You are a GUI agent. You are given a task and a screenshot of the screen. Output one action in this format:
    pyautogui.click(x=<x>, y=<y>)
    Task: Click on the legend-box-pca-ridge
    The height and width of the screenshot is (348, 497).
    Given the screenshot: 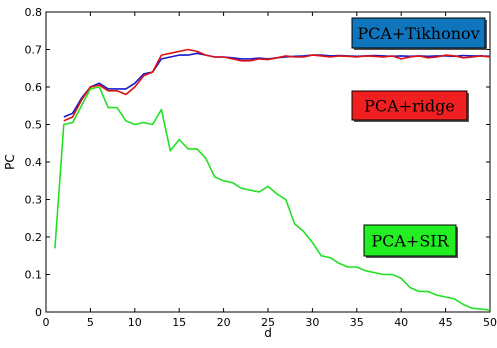 What is the action you would take?
    pyautogui.click(x=409, y=105)
    